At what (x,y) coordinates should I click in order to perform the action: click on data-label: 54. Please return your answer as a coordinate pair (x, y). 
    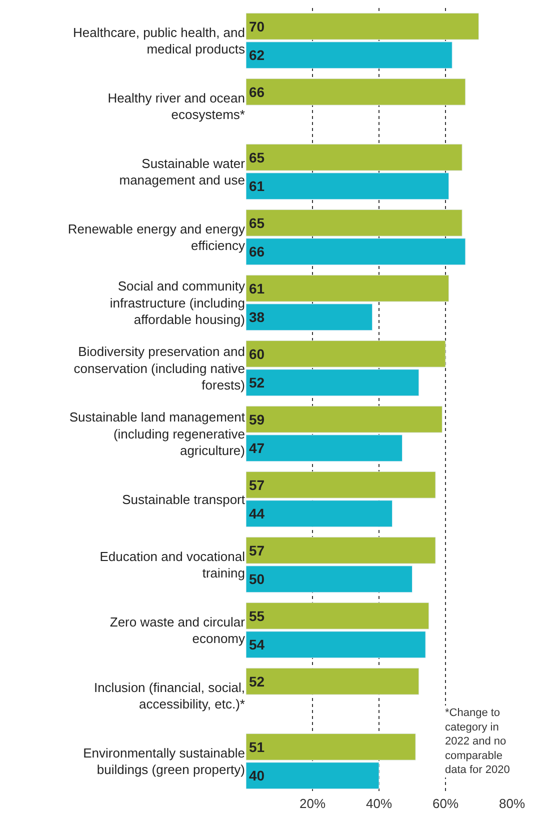
    Looking at the image, I should click on (257, 644).